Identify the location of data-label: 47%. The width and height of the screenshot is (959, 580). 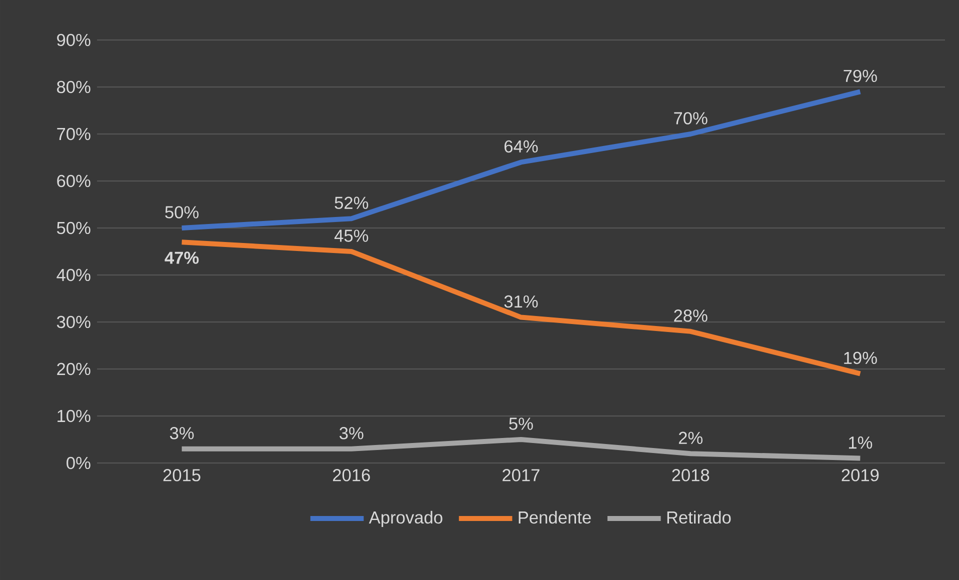
(181, 258).